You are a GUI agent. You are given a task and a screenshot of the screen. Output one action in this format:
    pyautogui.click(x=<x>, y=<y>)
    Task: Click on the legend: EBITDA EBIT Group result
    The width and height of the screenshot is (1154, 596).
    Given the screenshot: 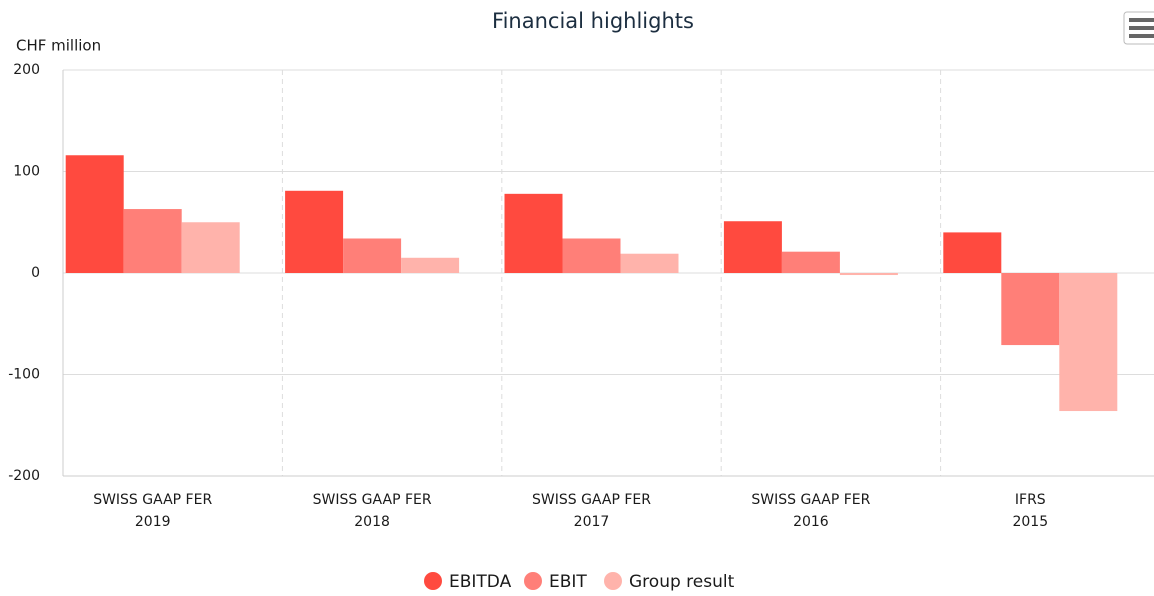 What is the action you would take?
    pyautogui.click(x=579, y=582)
    